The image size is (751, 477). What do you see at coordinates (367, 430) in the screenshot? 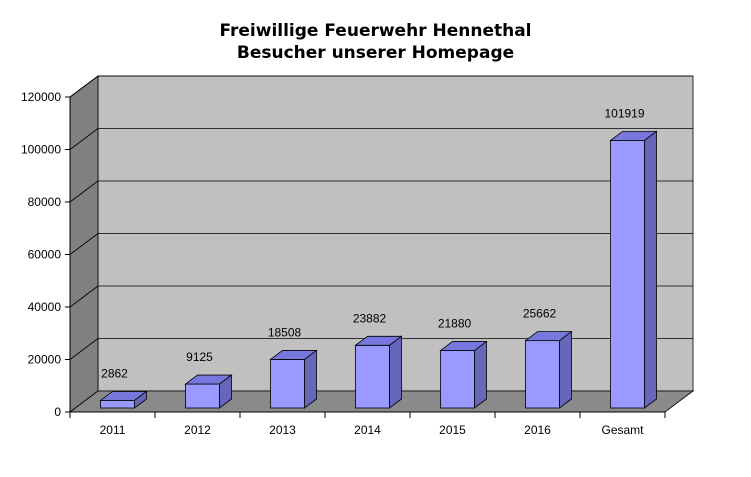
I see `x-tick-label: 2014` at bounding box center [367, 430].